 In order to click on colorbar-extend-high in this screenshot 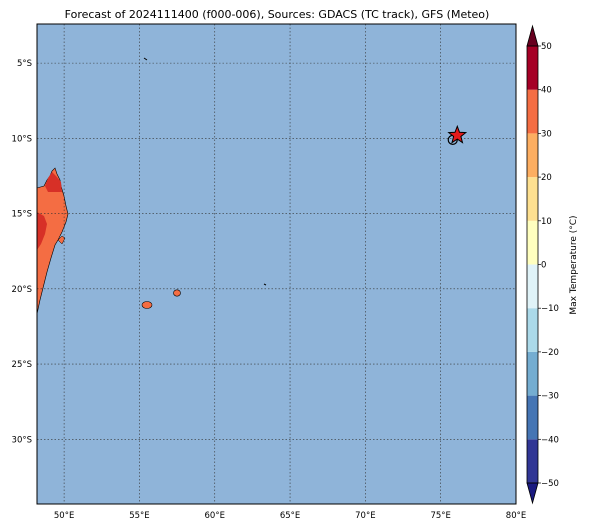, I will do `click(532, 35)`.